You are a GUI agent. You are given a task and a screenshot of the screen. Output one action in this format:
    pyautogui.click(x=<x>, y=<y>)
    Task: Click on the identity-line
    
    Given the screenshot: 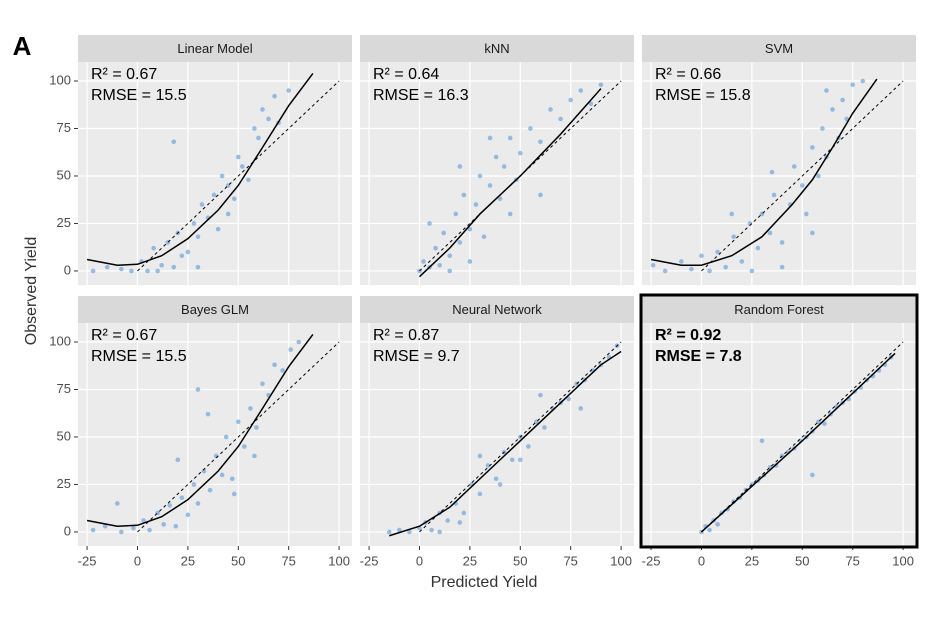 What is the action you would take?
    pyautogui.click(x=802, y=176)
    